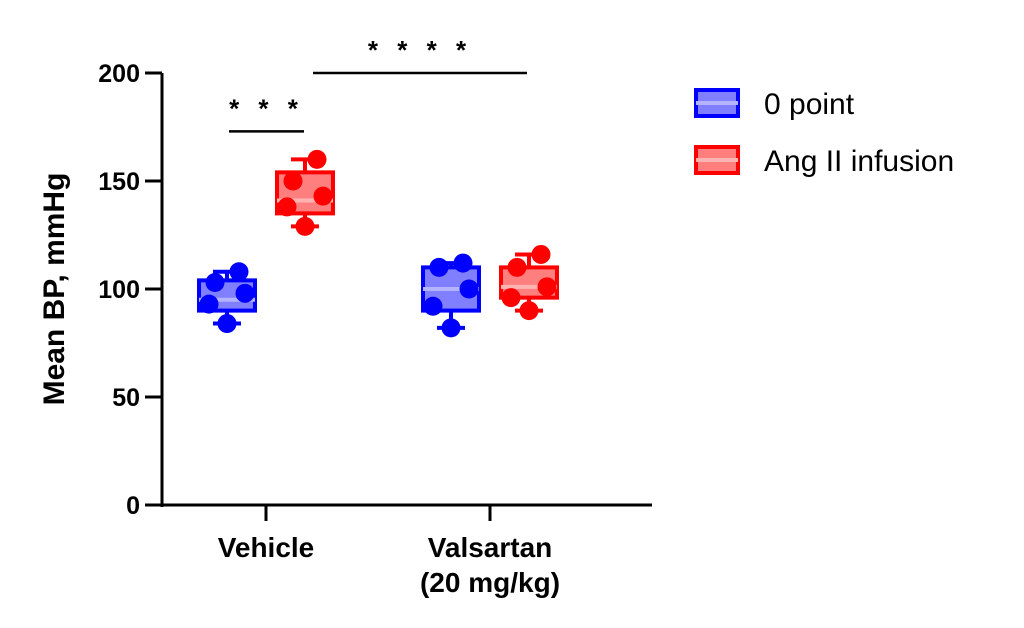  Describe the element at coordinates (119, 182) in the screenshot. I see `y-tick-label: 150` at that location.